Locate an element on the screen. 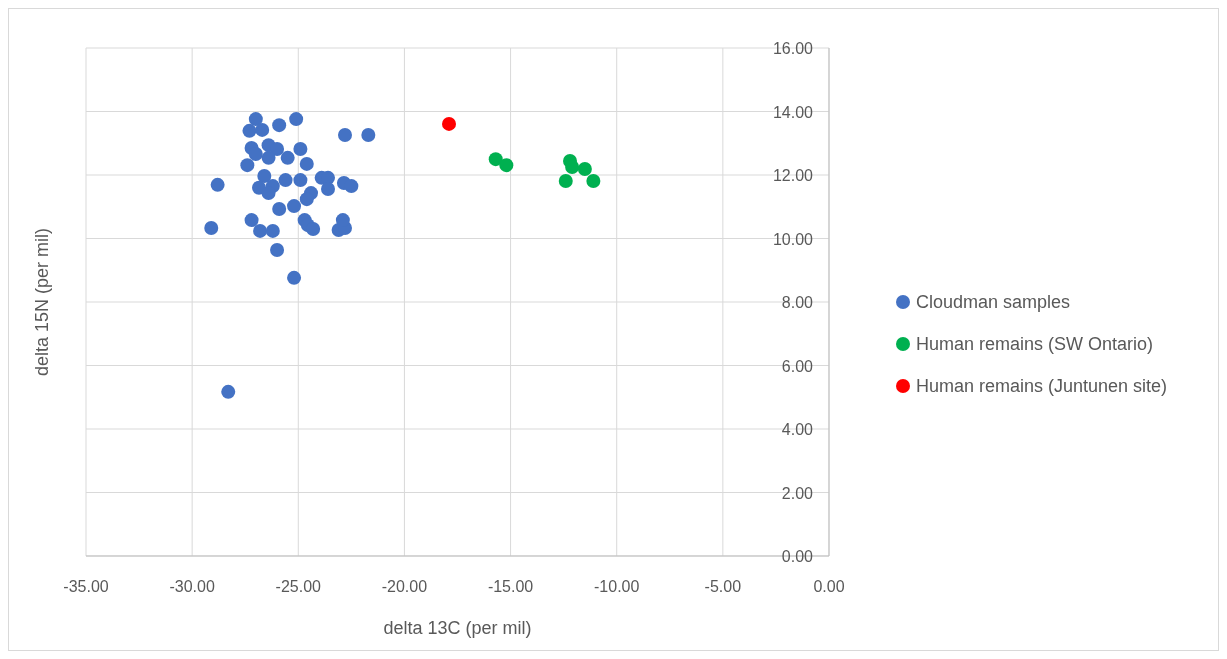  y-tick-label: 4.00 is located at coordinates (797, 429).